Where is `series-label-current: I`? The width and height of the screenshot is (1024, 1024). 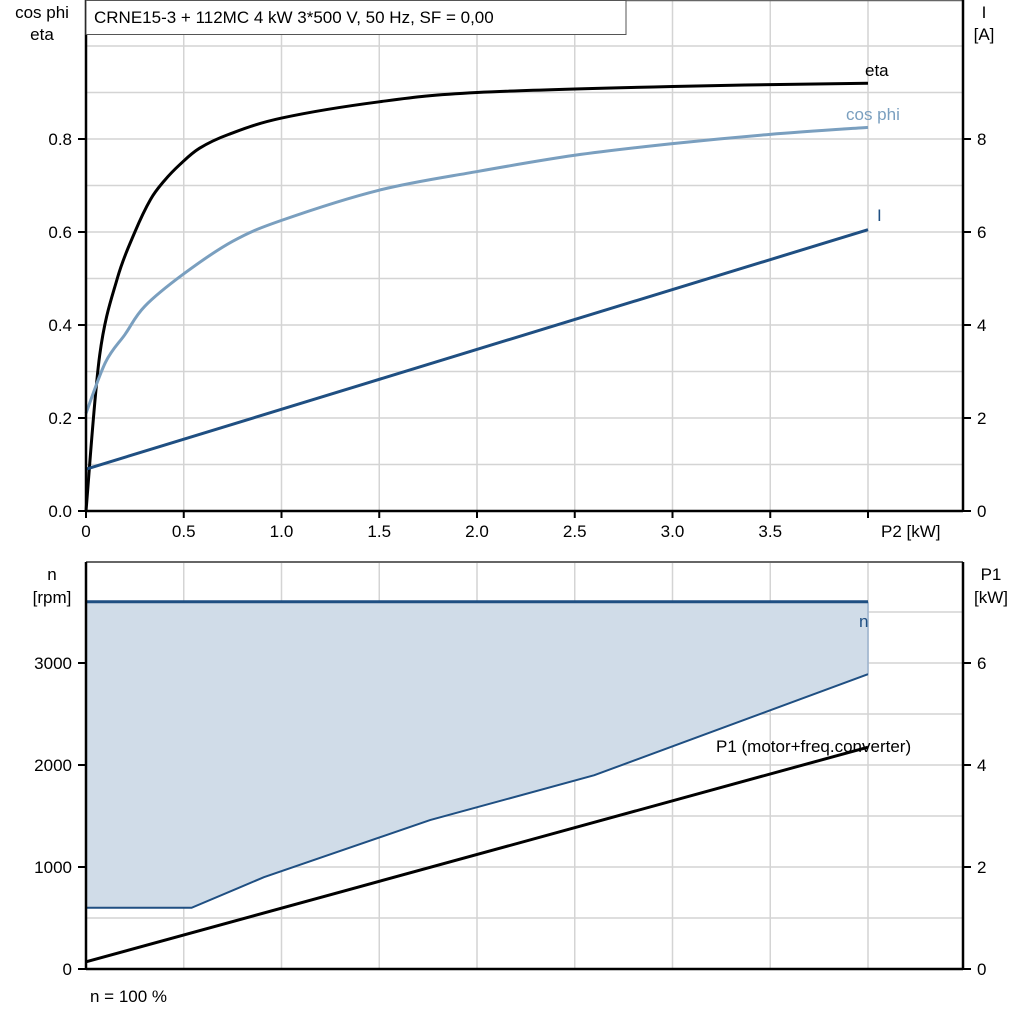
series-label-current: I is located at coordinates (879, 215).